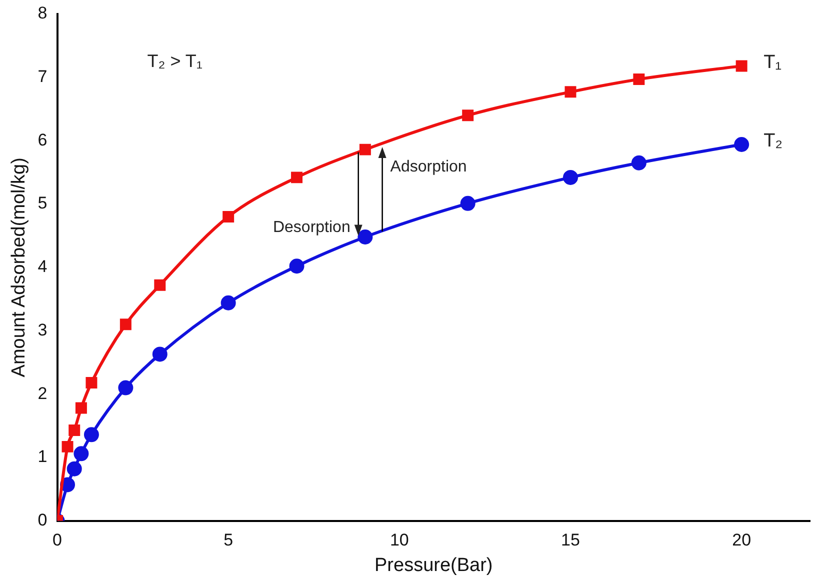 Image resolution: width=819 pixels, height=581 pixels. I want to click on series-label: T₂, so click(773, 141).